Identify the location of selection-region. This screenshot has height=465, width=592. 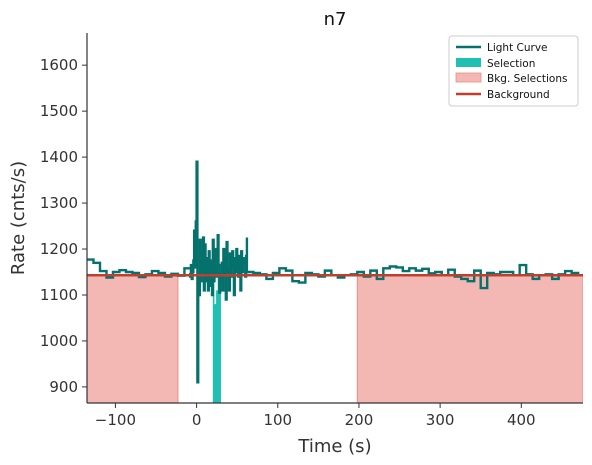
(216, 337).